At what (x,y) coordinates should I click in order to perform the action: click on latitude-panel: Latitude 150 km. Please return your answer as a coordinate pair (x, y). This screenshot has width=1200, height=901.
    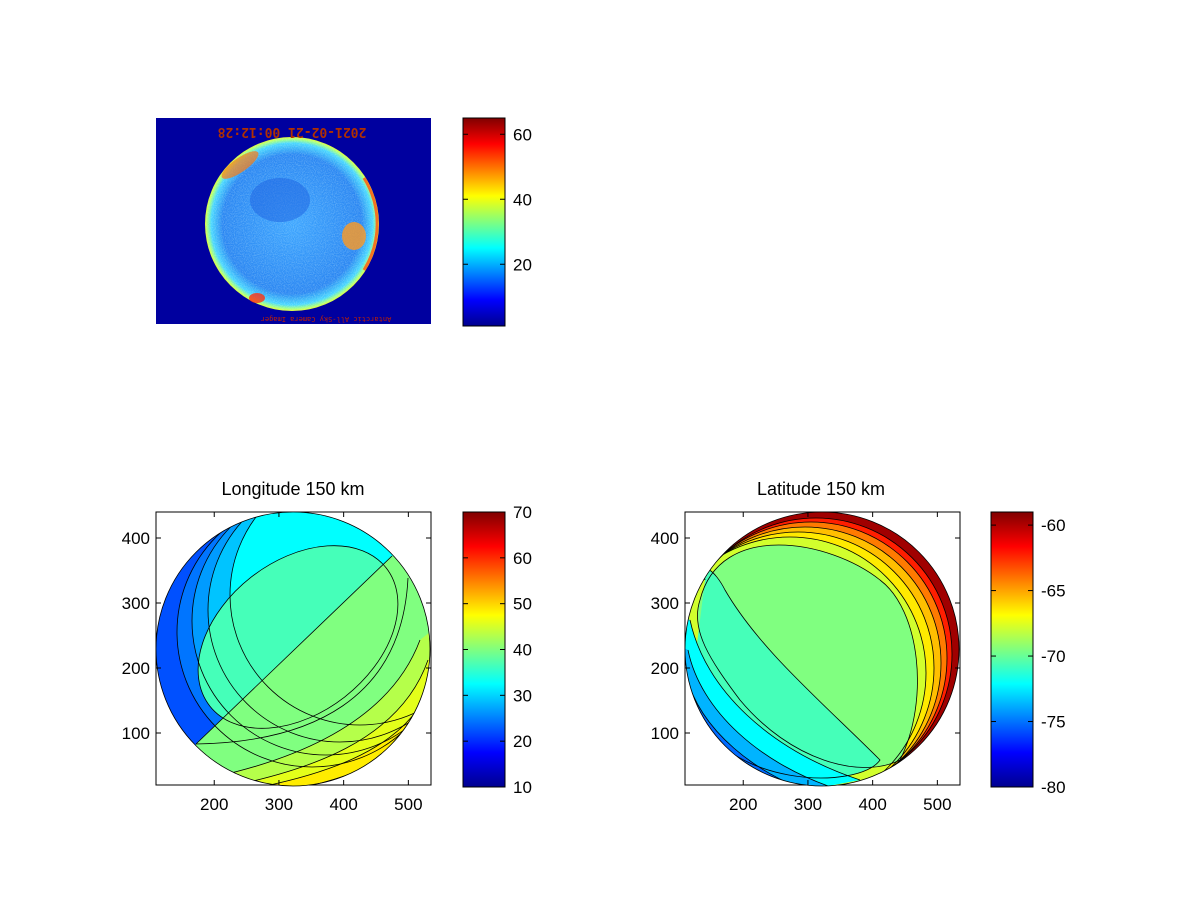
    Looking at the image, I should click on (806, 646).